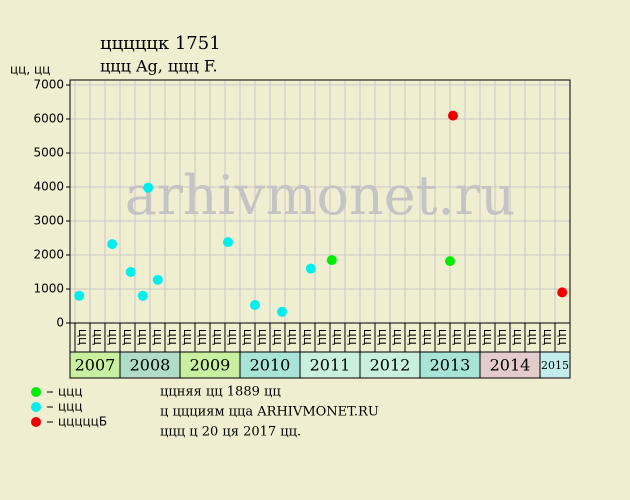  What do you see at coordinates (48, 119) in the screenshot?
I see `y-tick-label: 6000` at bounding box center [48, 119].